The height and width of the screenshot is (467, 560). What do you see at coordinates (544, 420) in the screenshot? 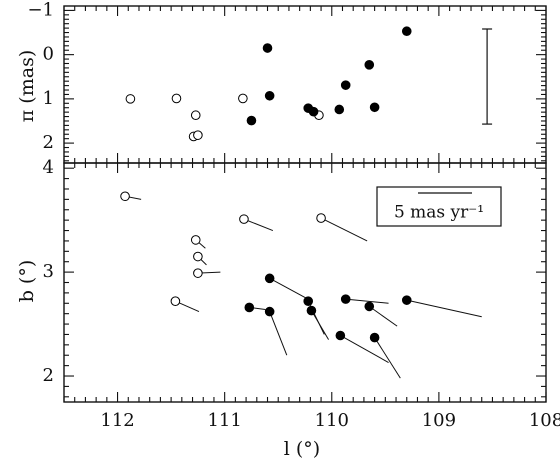
I see `x-tick-label: 108` at bounding box center [544, 420].